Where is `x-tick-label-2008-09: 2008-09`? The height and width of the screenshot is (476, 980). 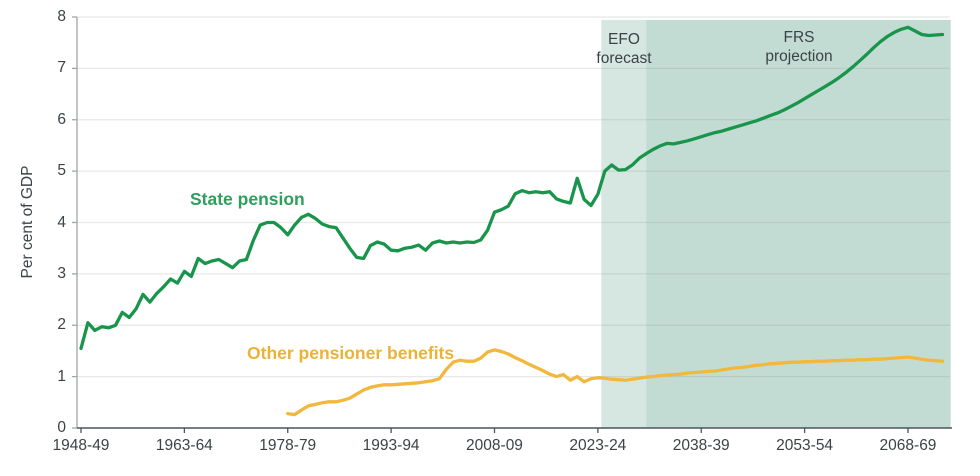
x-tick-label-2008-09: 2008-09 is located at coordinates (494, 445).